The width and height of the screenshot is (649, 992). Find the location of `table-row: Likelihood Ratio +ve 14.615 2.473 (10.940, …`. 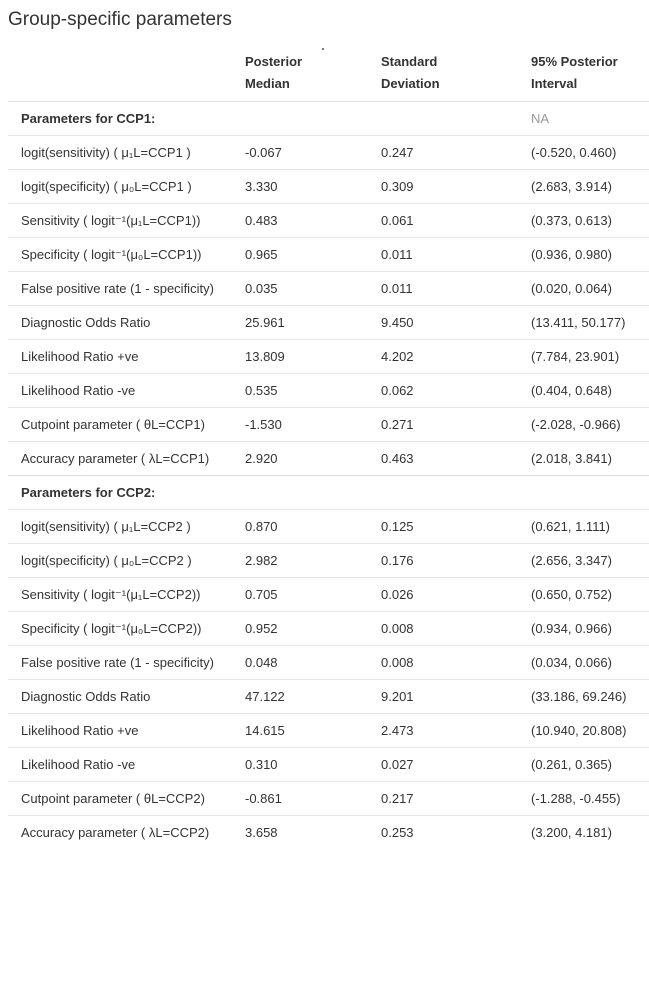

table-row: Likelihood Ratio +ve 14.615 2.473 (10.940, … is located at coordinates (328, 730).